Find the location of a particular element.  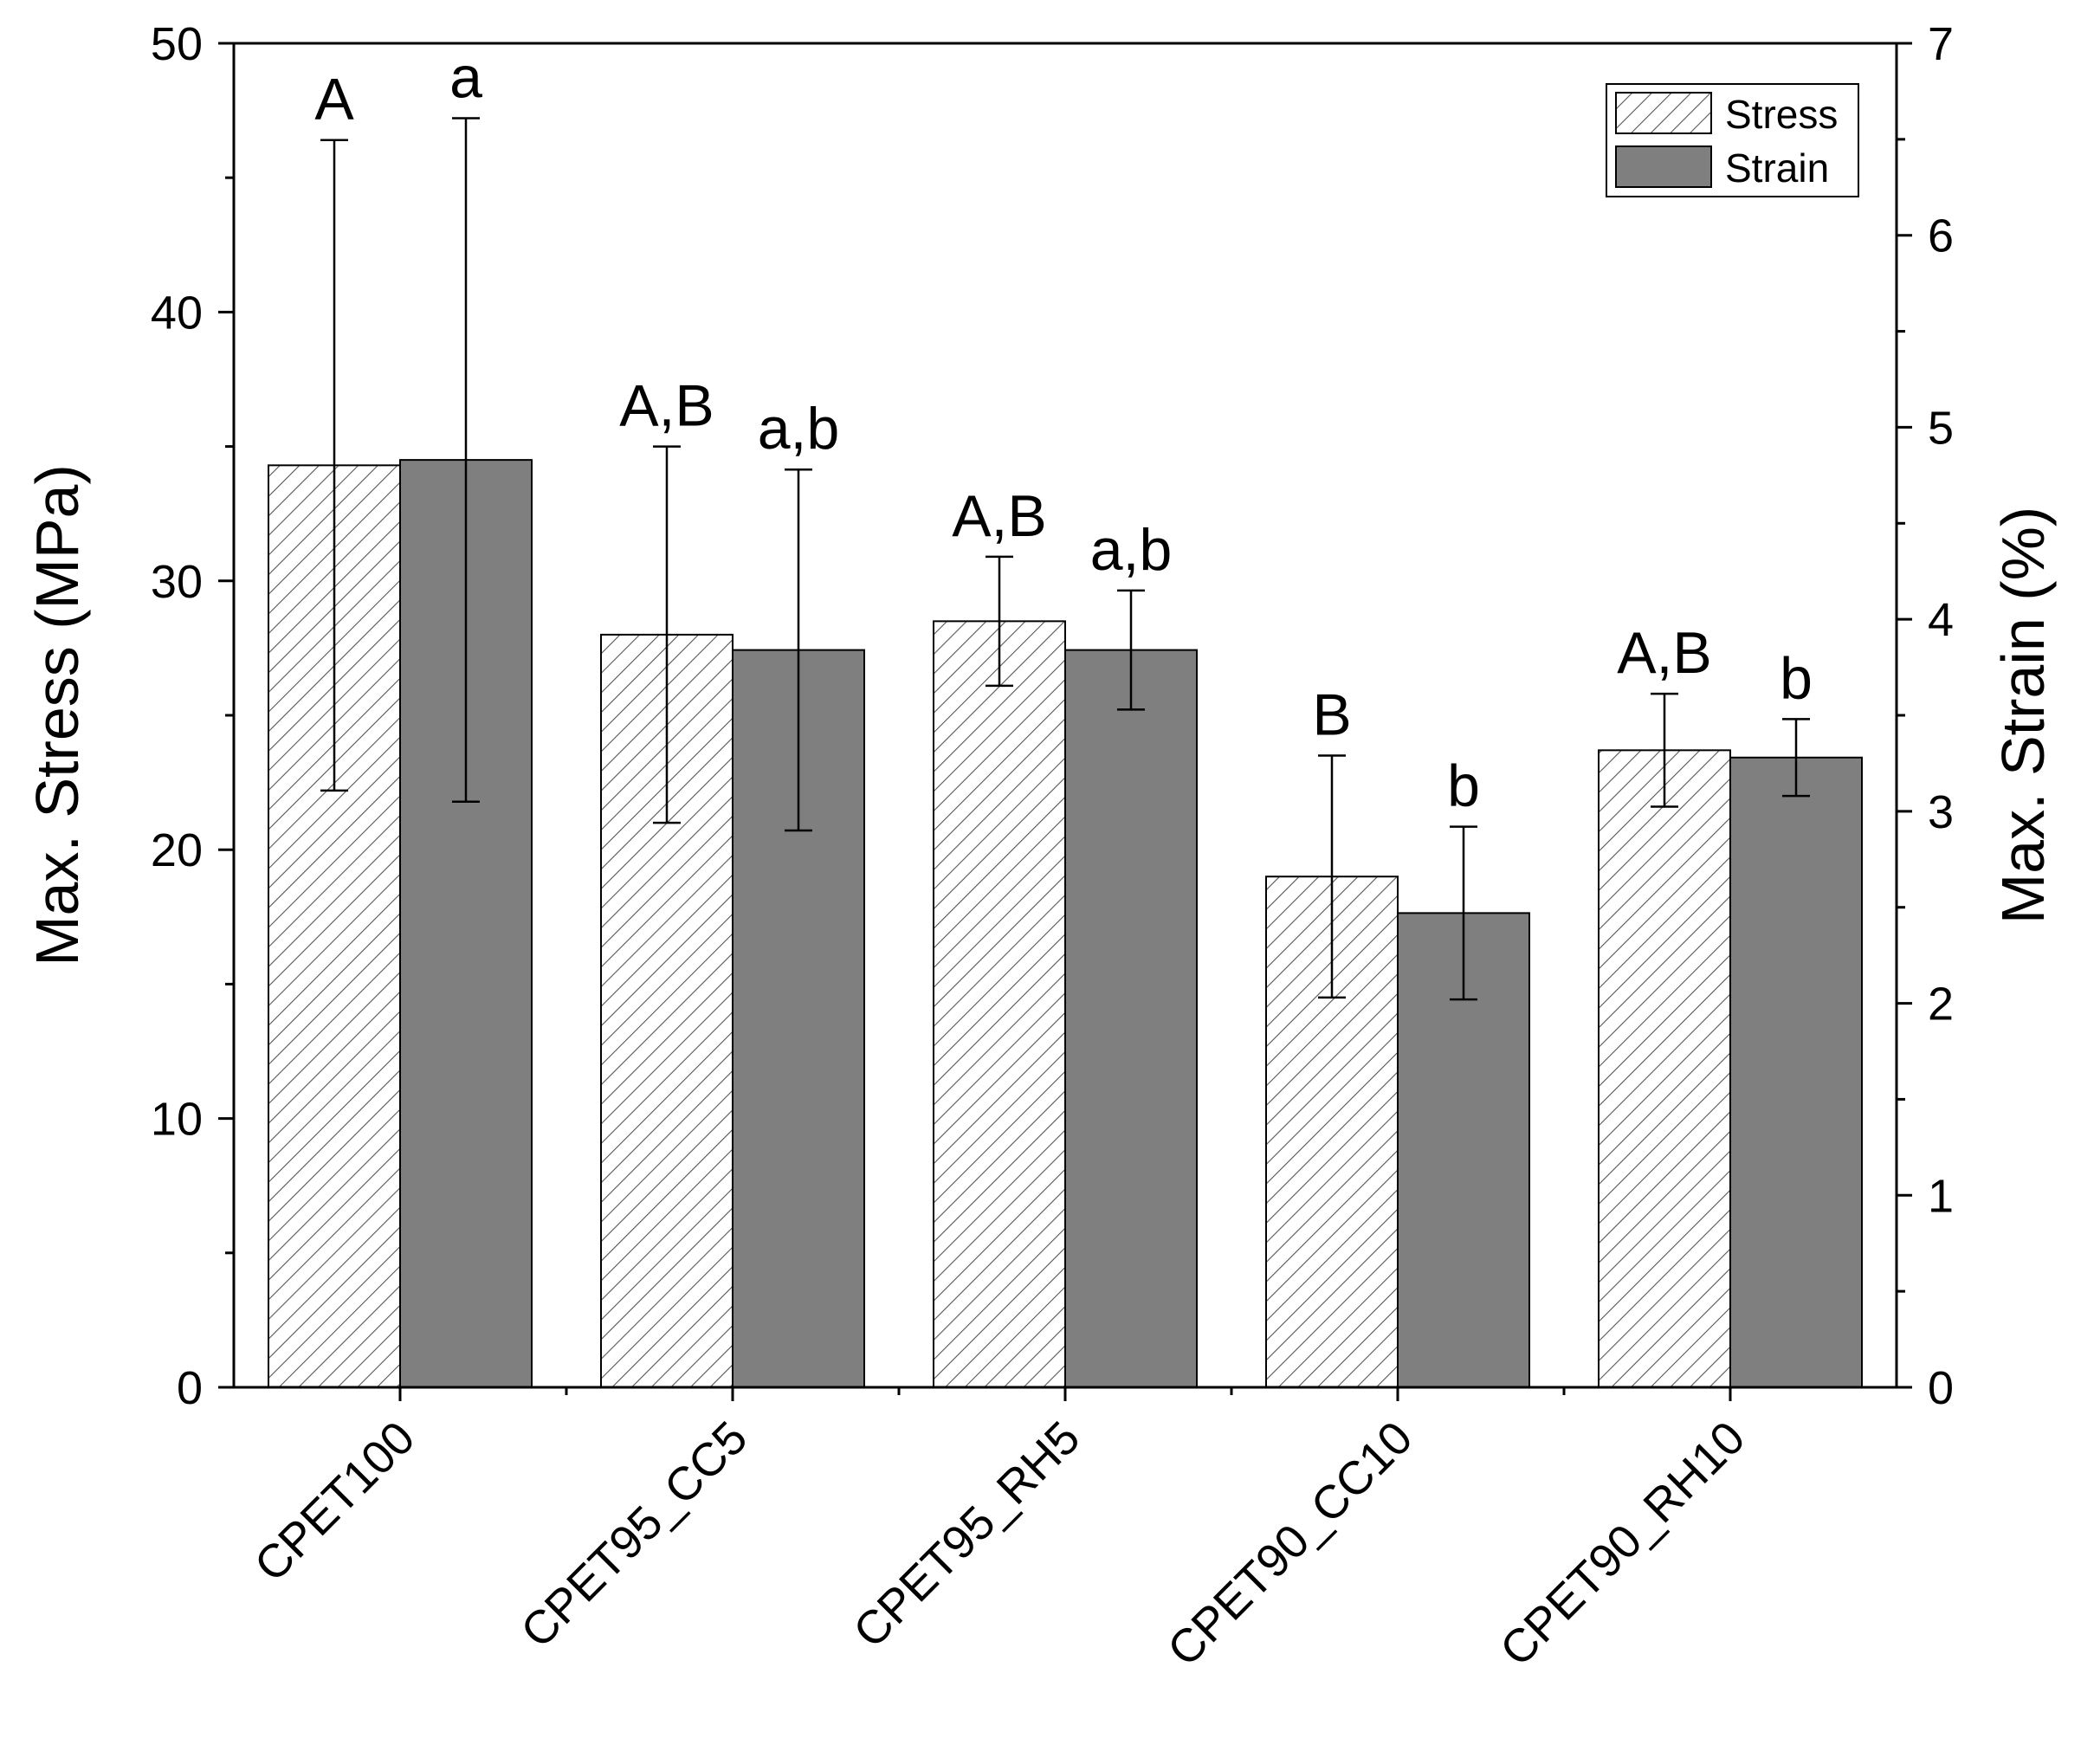

sig-letter-stress-cpet95_rh5: A,B is located at coordinates (1000, 516).